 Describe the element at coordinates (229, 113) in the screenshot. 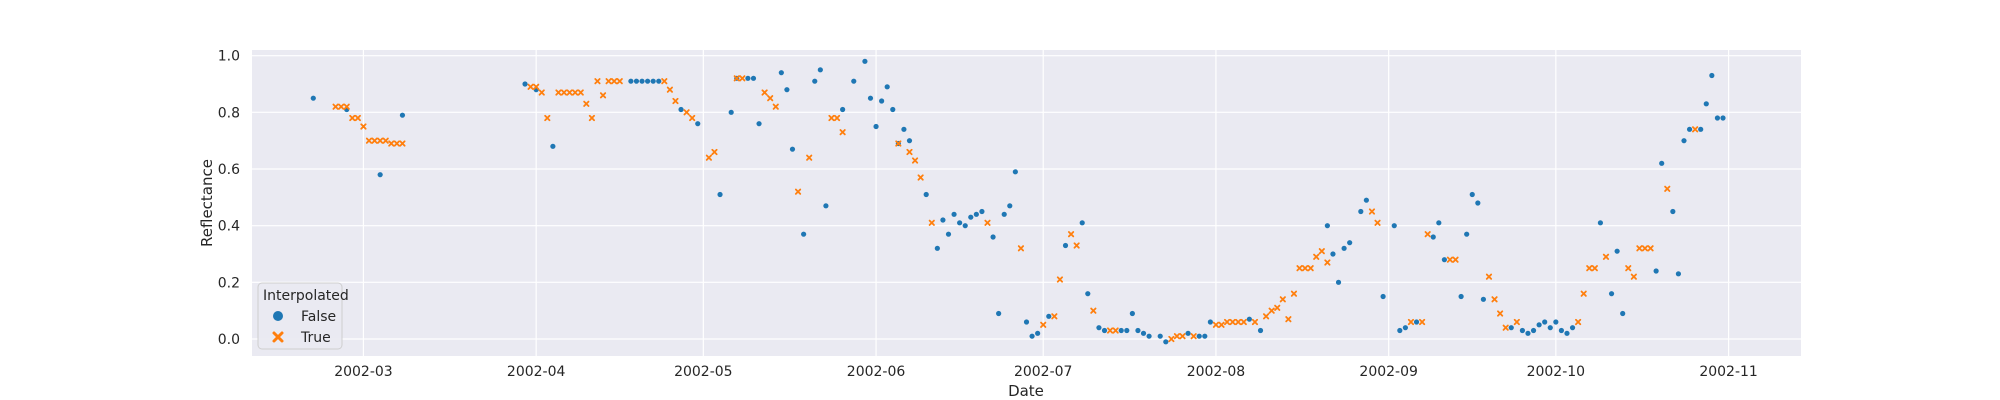

I see `y-tick-label: 0.8` at that location.